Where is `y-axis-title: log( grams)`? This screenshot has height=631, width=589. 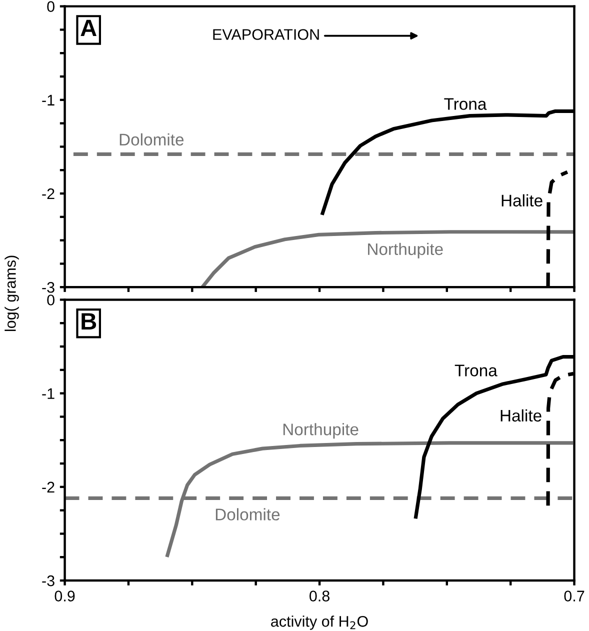
y-axis-title: log( grams) is located at coordinates (11, 294).